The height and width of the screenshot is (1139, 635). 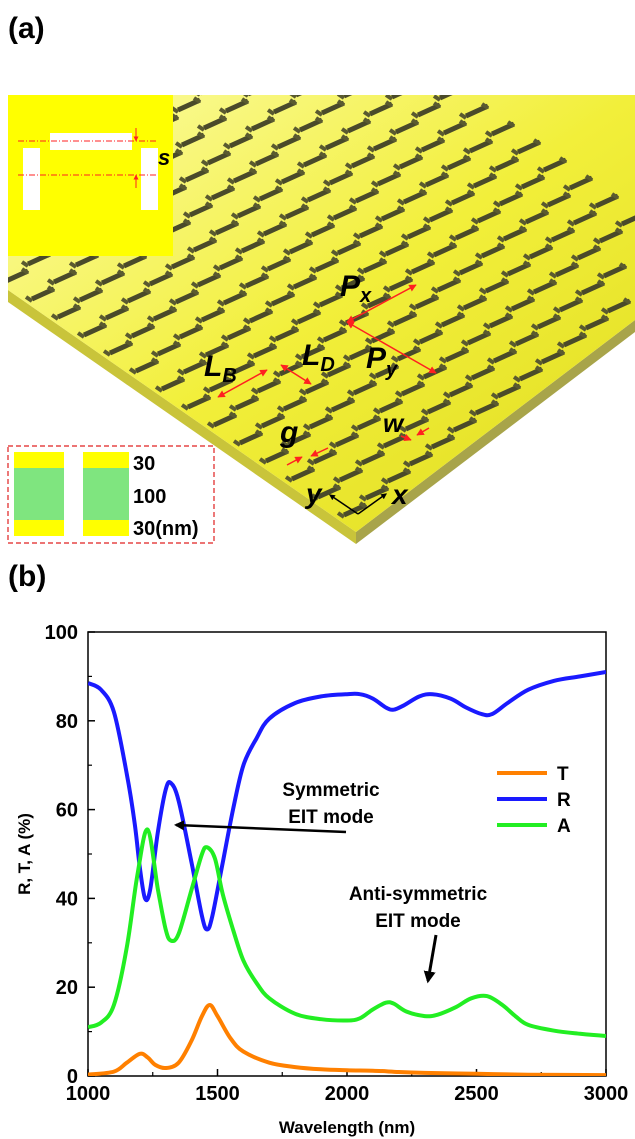 I want to click on legend-label-R: R, so click(x=564, y=800).